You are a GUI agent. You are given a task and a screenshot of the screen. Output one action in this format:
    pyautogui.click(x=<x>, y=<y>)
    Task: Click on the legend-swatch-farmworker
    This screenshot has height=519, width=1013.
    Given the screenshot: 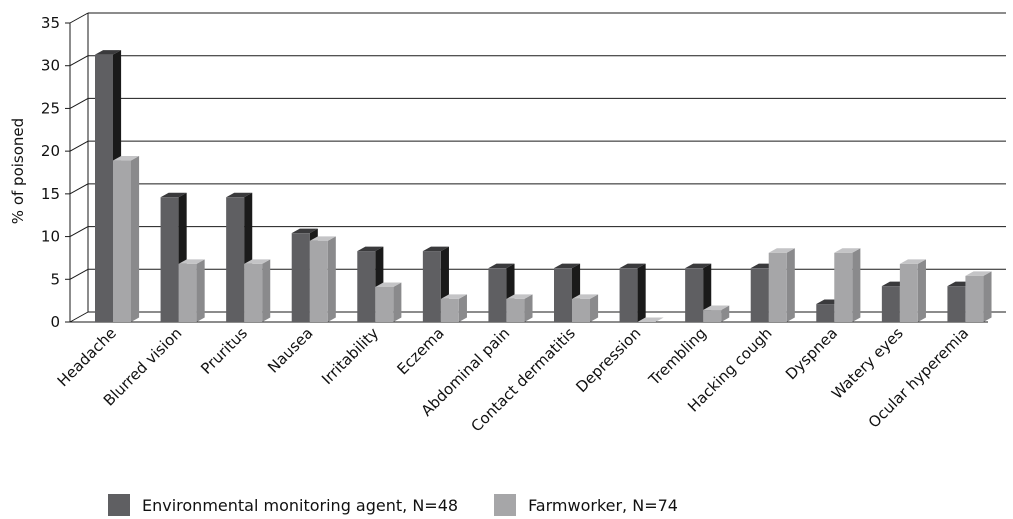 What is the action you would take?
    pyautogui.click(x=505, y=505)
    